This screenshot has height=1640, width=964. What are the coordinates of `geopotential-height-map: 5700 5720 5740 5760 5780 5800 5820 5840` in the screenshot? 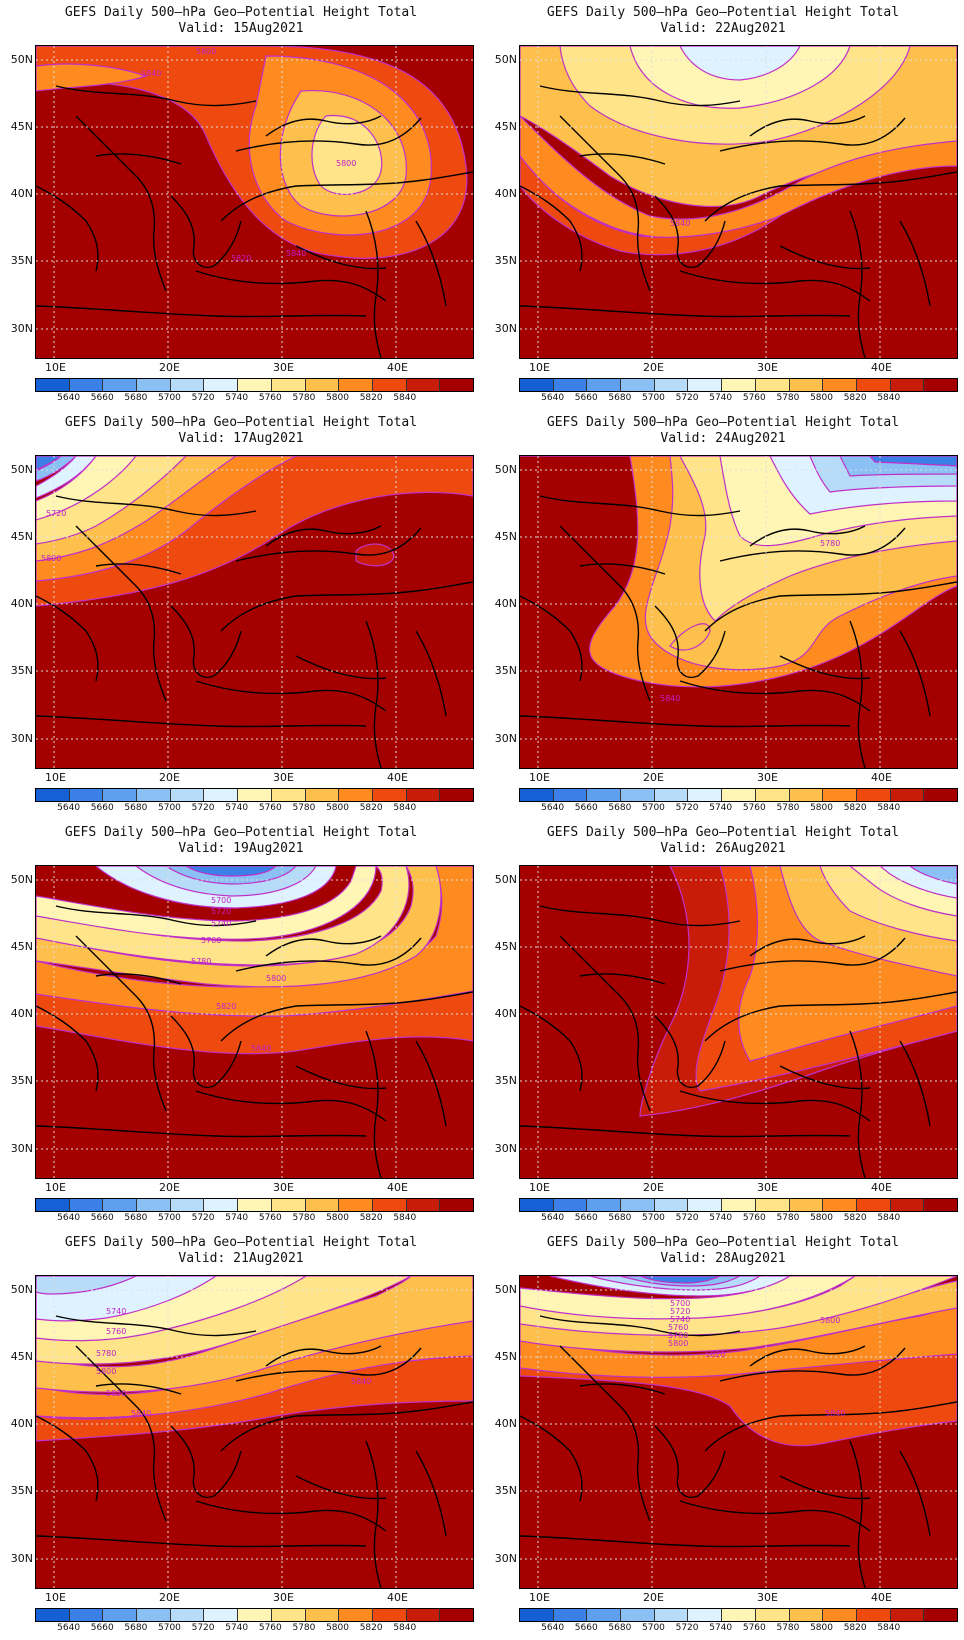 It's located at (254, 1022).